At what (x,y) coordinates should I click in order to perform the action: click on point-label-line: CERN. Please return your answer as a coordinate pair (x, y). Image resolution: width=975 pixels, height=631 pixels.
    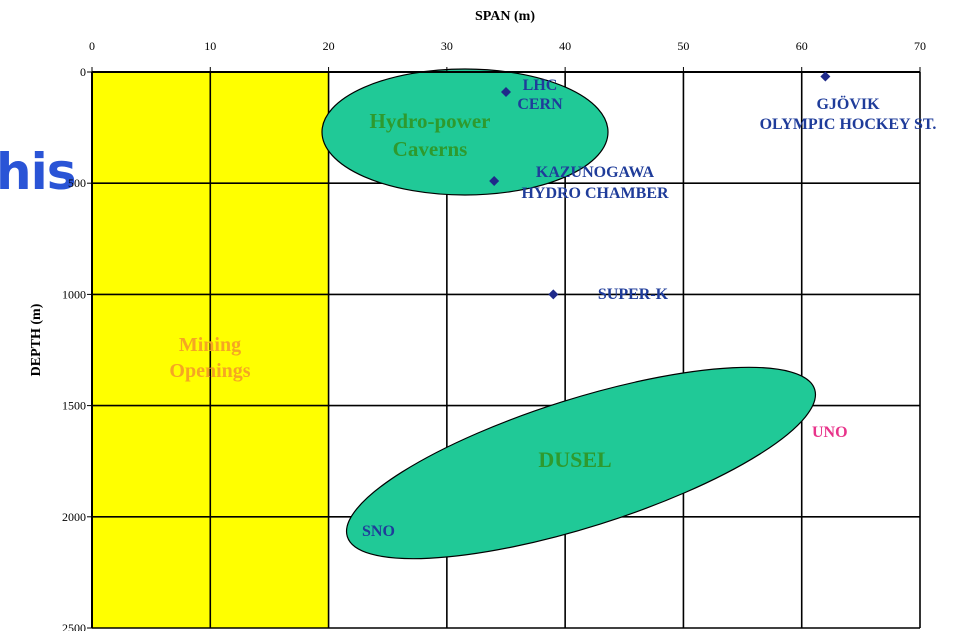
    Looking at the image, I should click on (540, 104).